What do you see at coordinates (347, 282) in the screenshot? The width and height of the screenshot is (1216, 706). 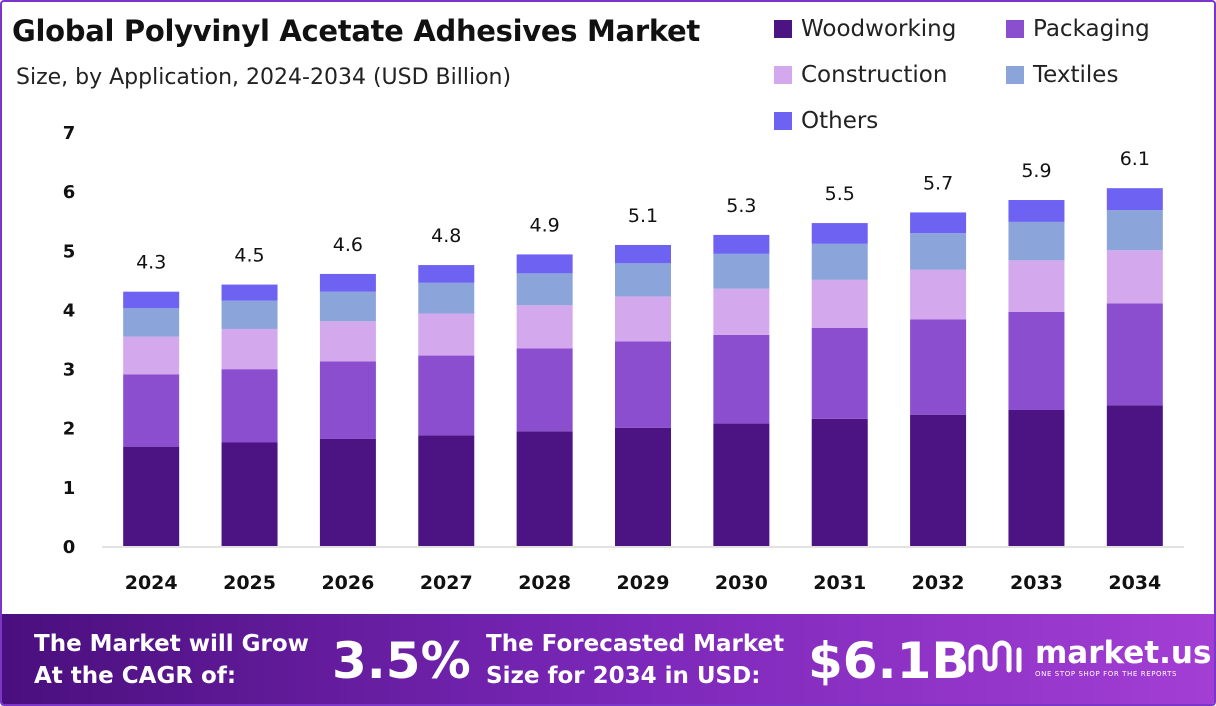 I see `bar-others-2026` at bounding box center [347, 282].